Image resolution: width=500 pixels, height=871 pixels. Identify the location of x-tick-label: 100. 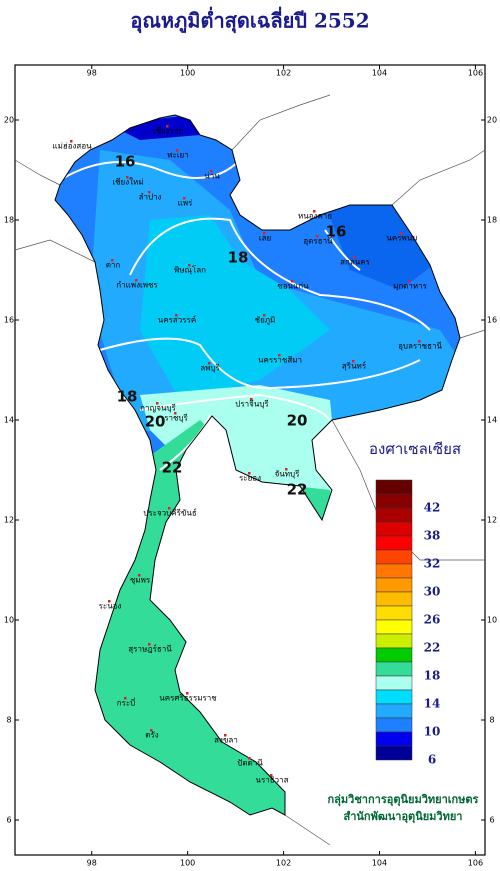
(187, 73).